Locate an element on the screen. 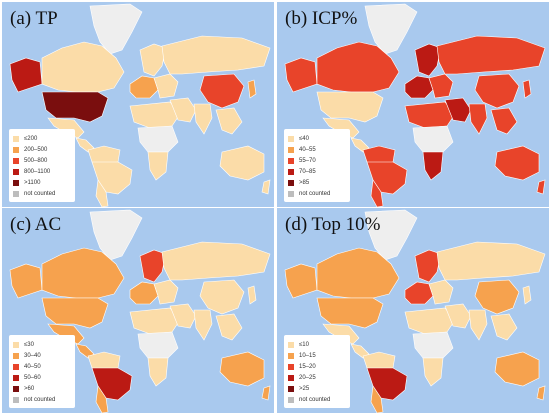 The image size is (550, 415). legend-item: 40–50 is located at coordinates (42, 366).